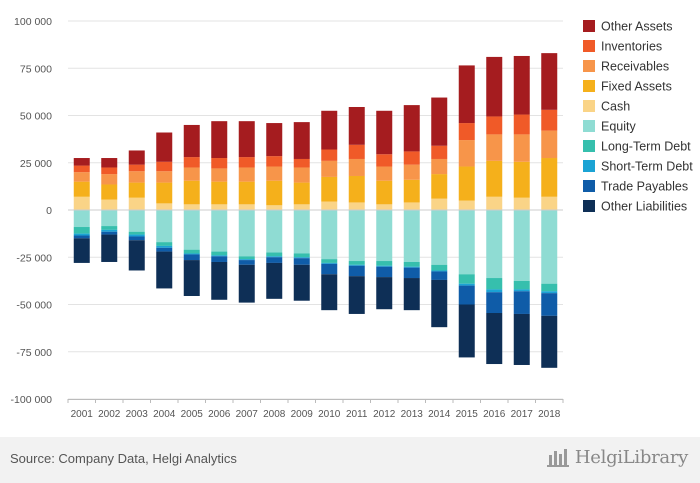 The height and width of the screenshot is (483, 700). Describe the element at coordinates (411, 267) in the screenshot. I see `bar-short-term-debt-2013` at that location.